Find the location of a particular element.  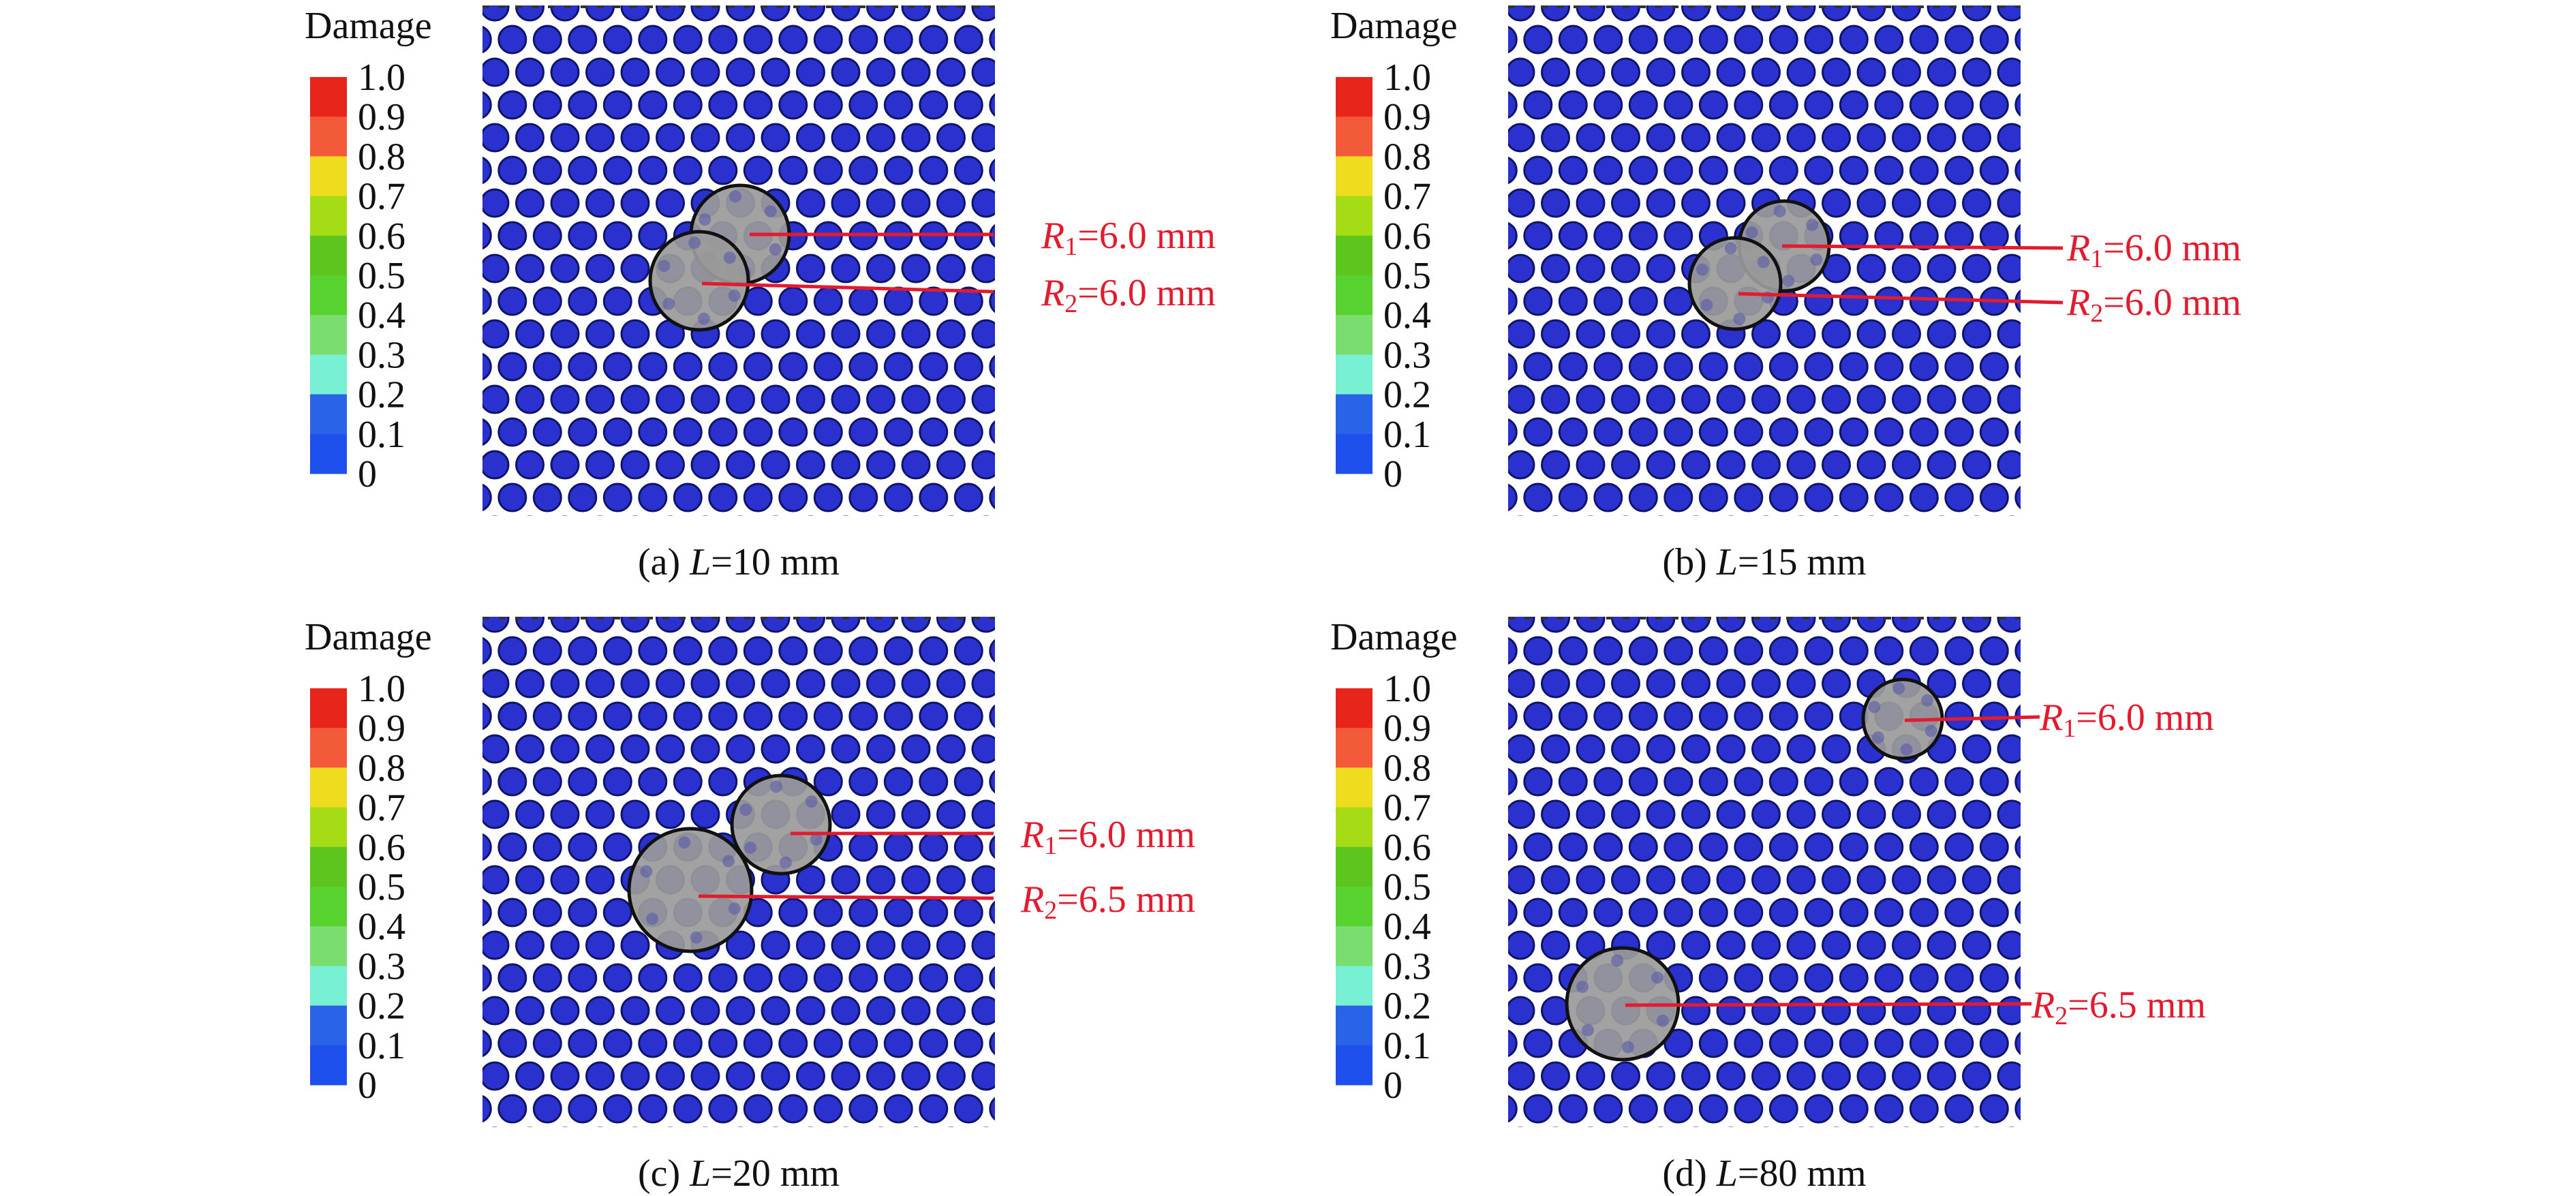

caption-prefix: (b) is located at coordinates (1689, 562).